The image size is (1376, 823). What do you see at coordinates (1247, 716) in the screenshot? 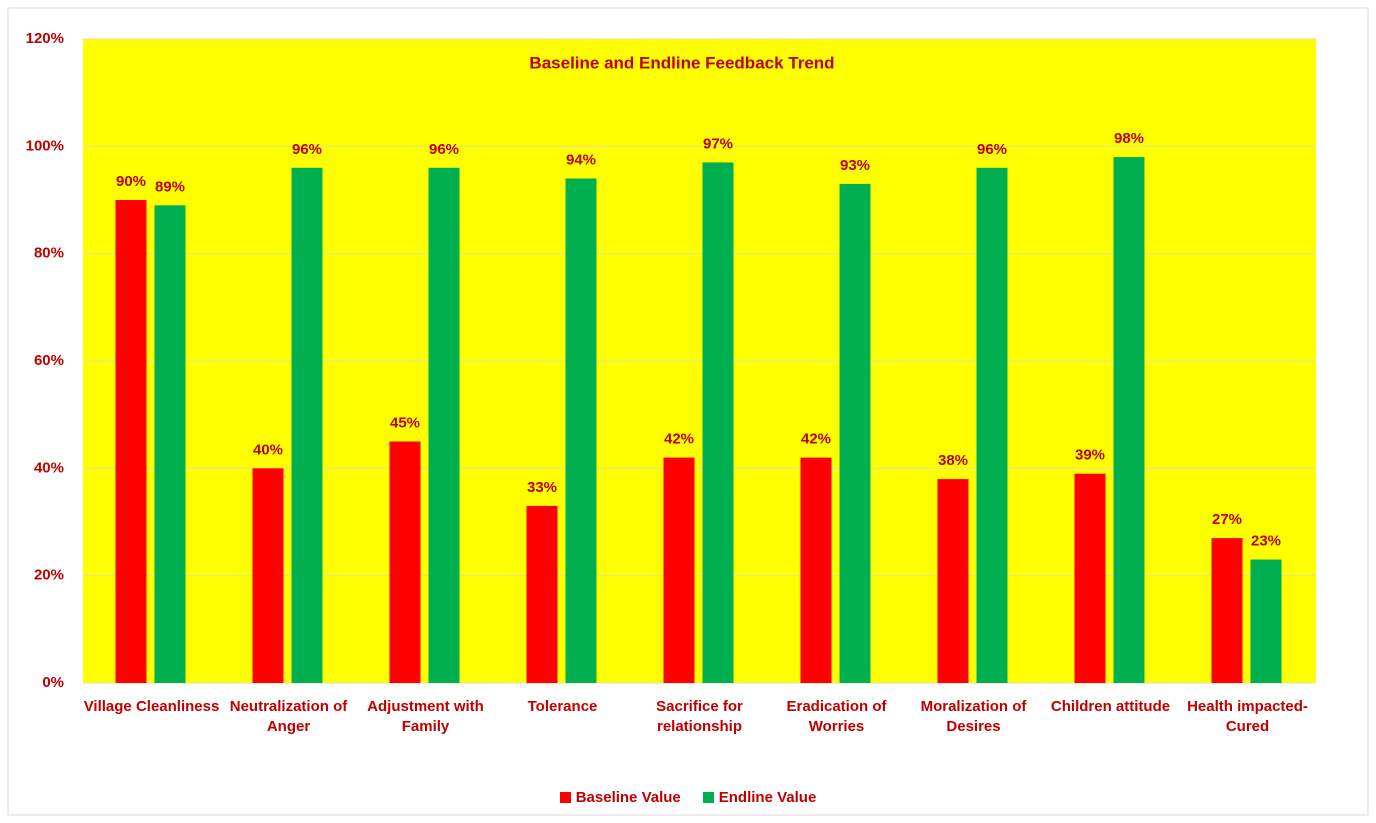
I see `x-tick-label: Health impacted-Cured` at bounding box center [1247, 716].